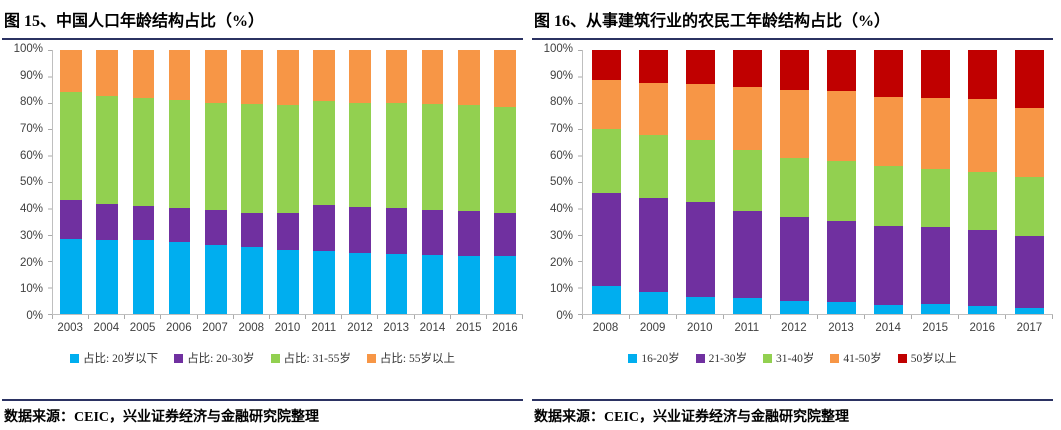  Describe the element at coordinates (795, 359) in the screenshot. I see `legend-label: 31-40岁` at that location.